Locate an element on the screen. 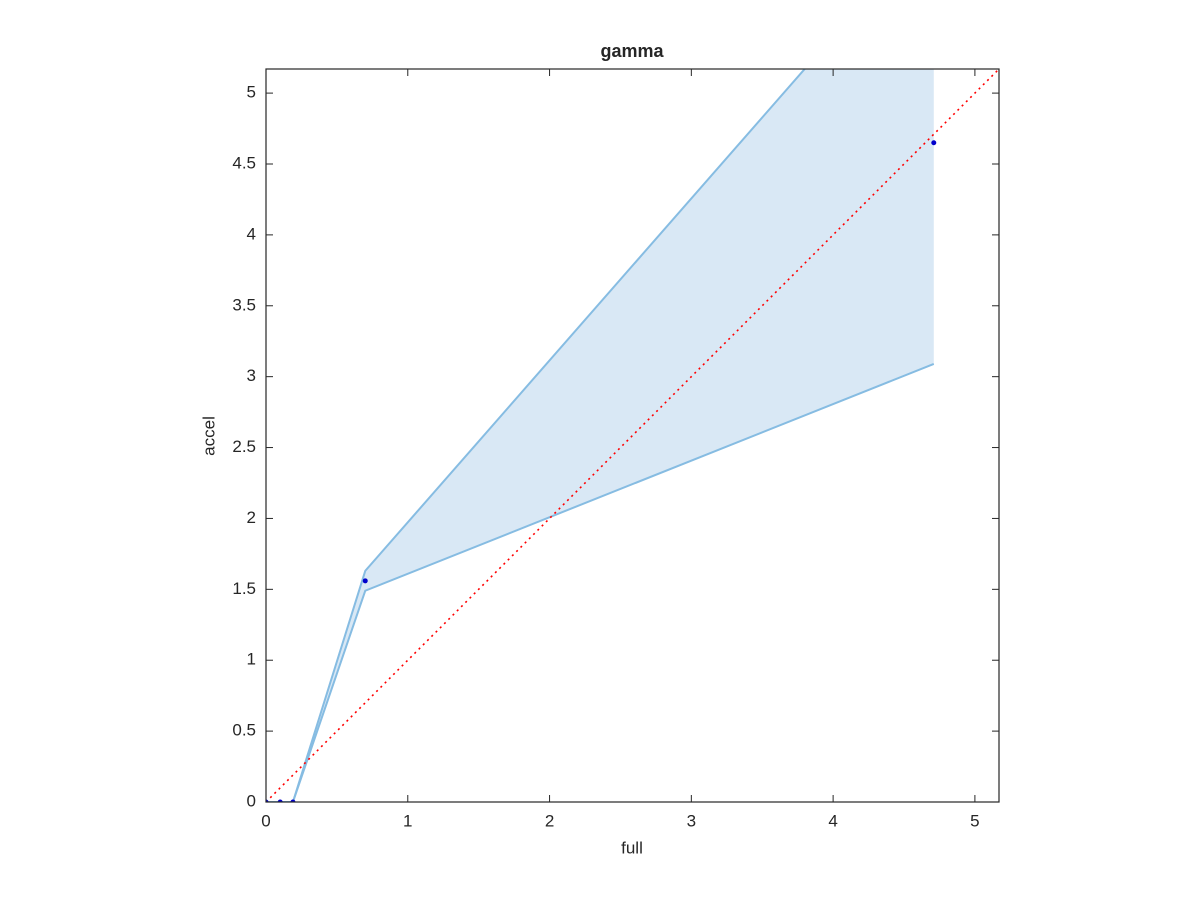 The image size is (1200, 900). y-tick-label: 4.5 is located at coordinates (244, 162).